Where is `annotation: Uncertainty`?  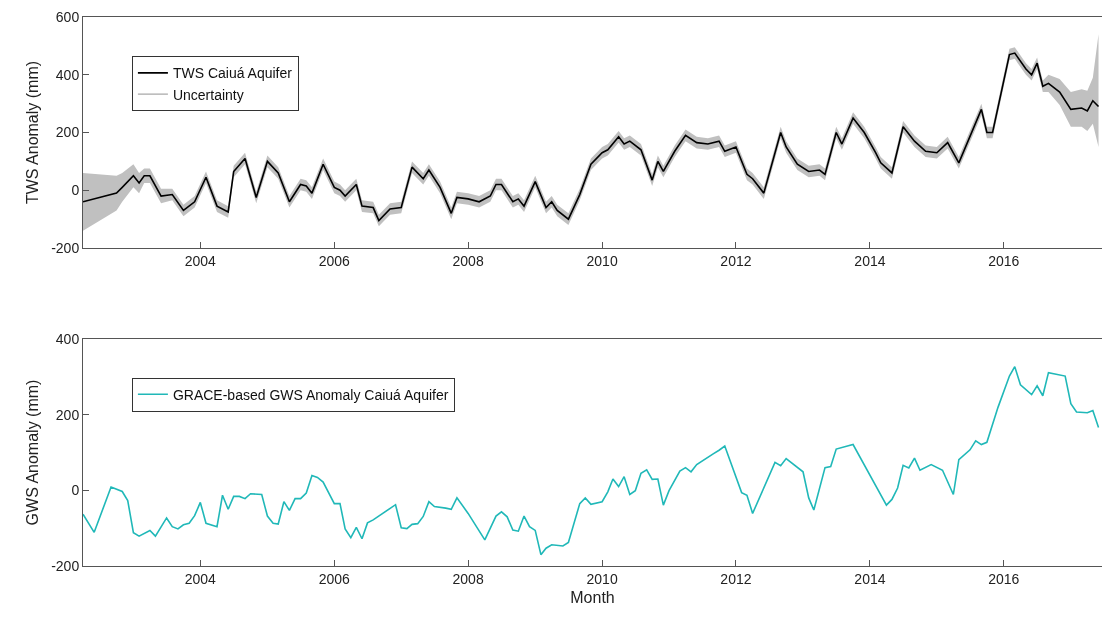
annotation: Uncertainty is located at coordinates (208, 94).